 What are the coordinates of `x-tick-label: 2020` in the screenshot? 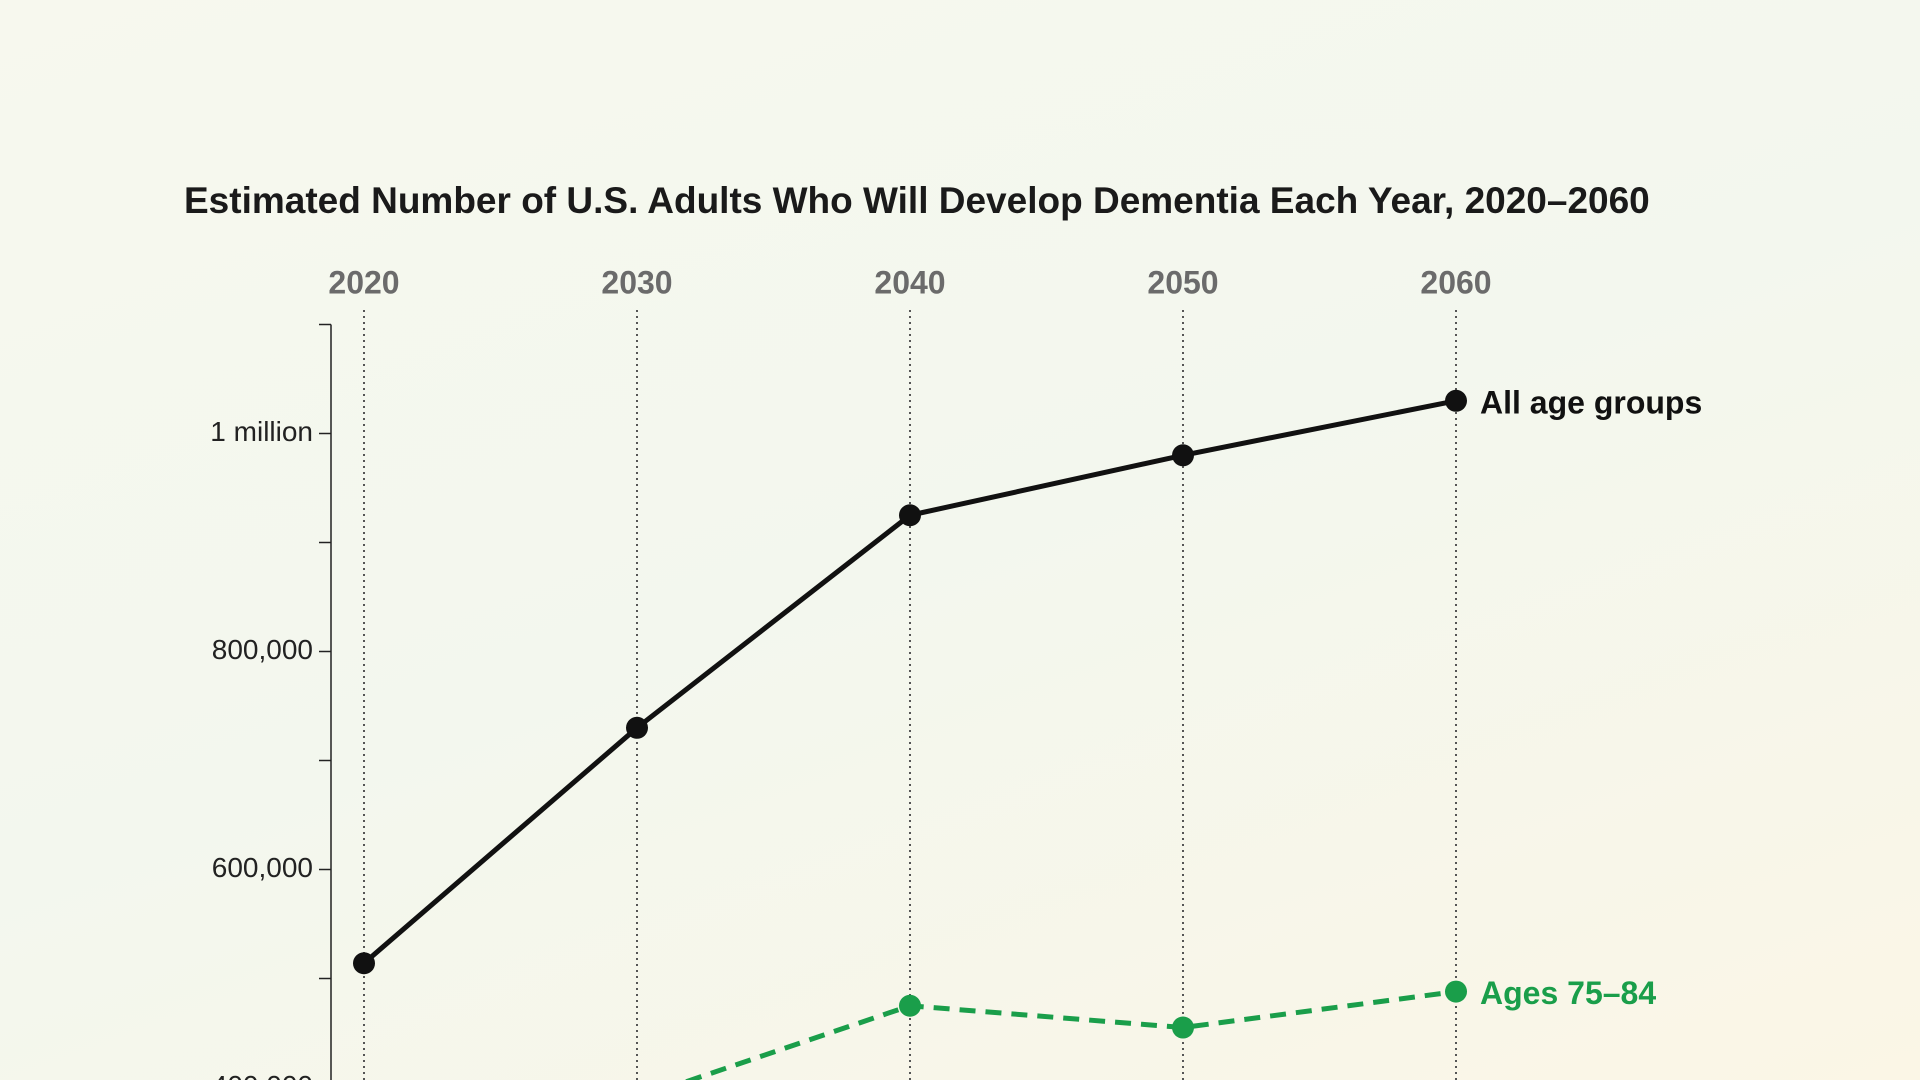 It's located at (363, 282).